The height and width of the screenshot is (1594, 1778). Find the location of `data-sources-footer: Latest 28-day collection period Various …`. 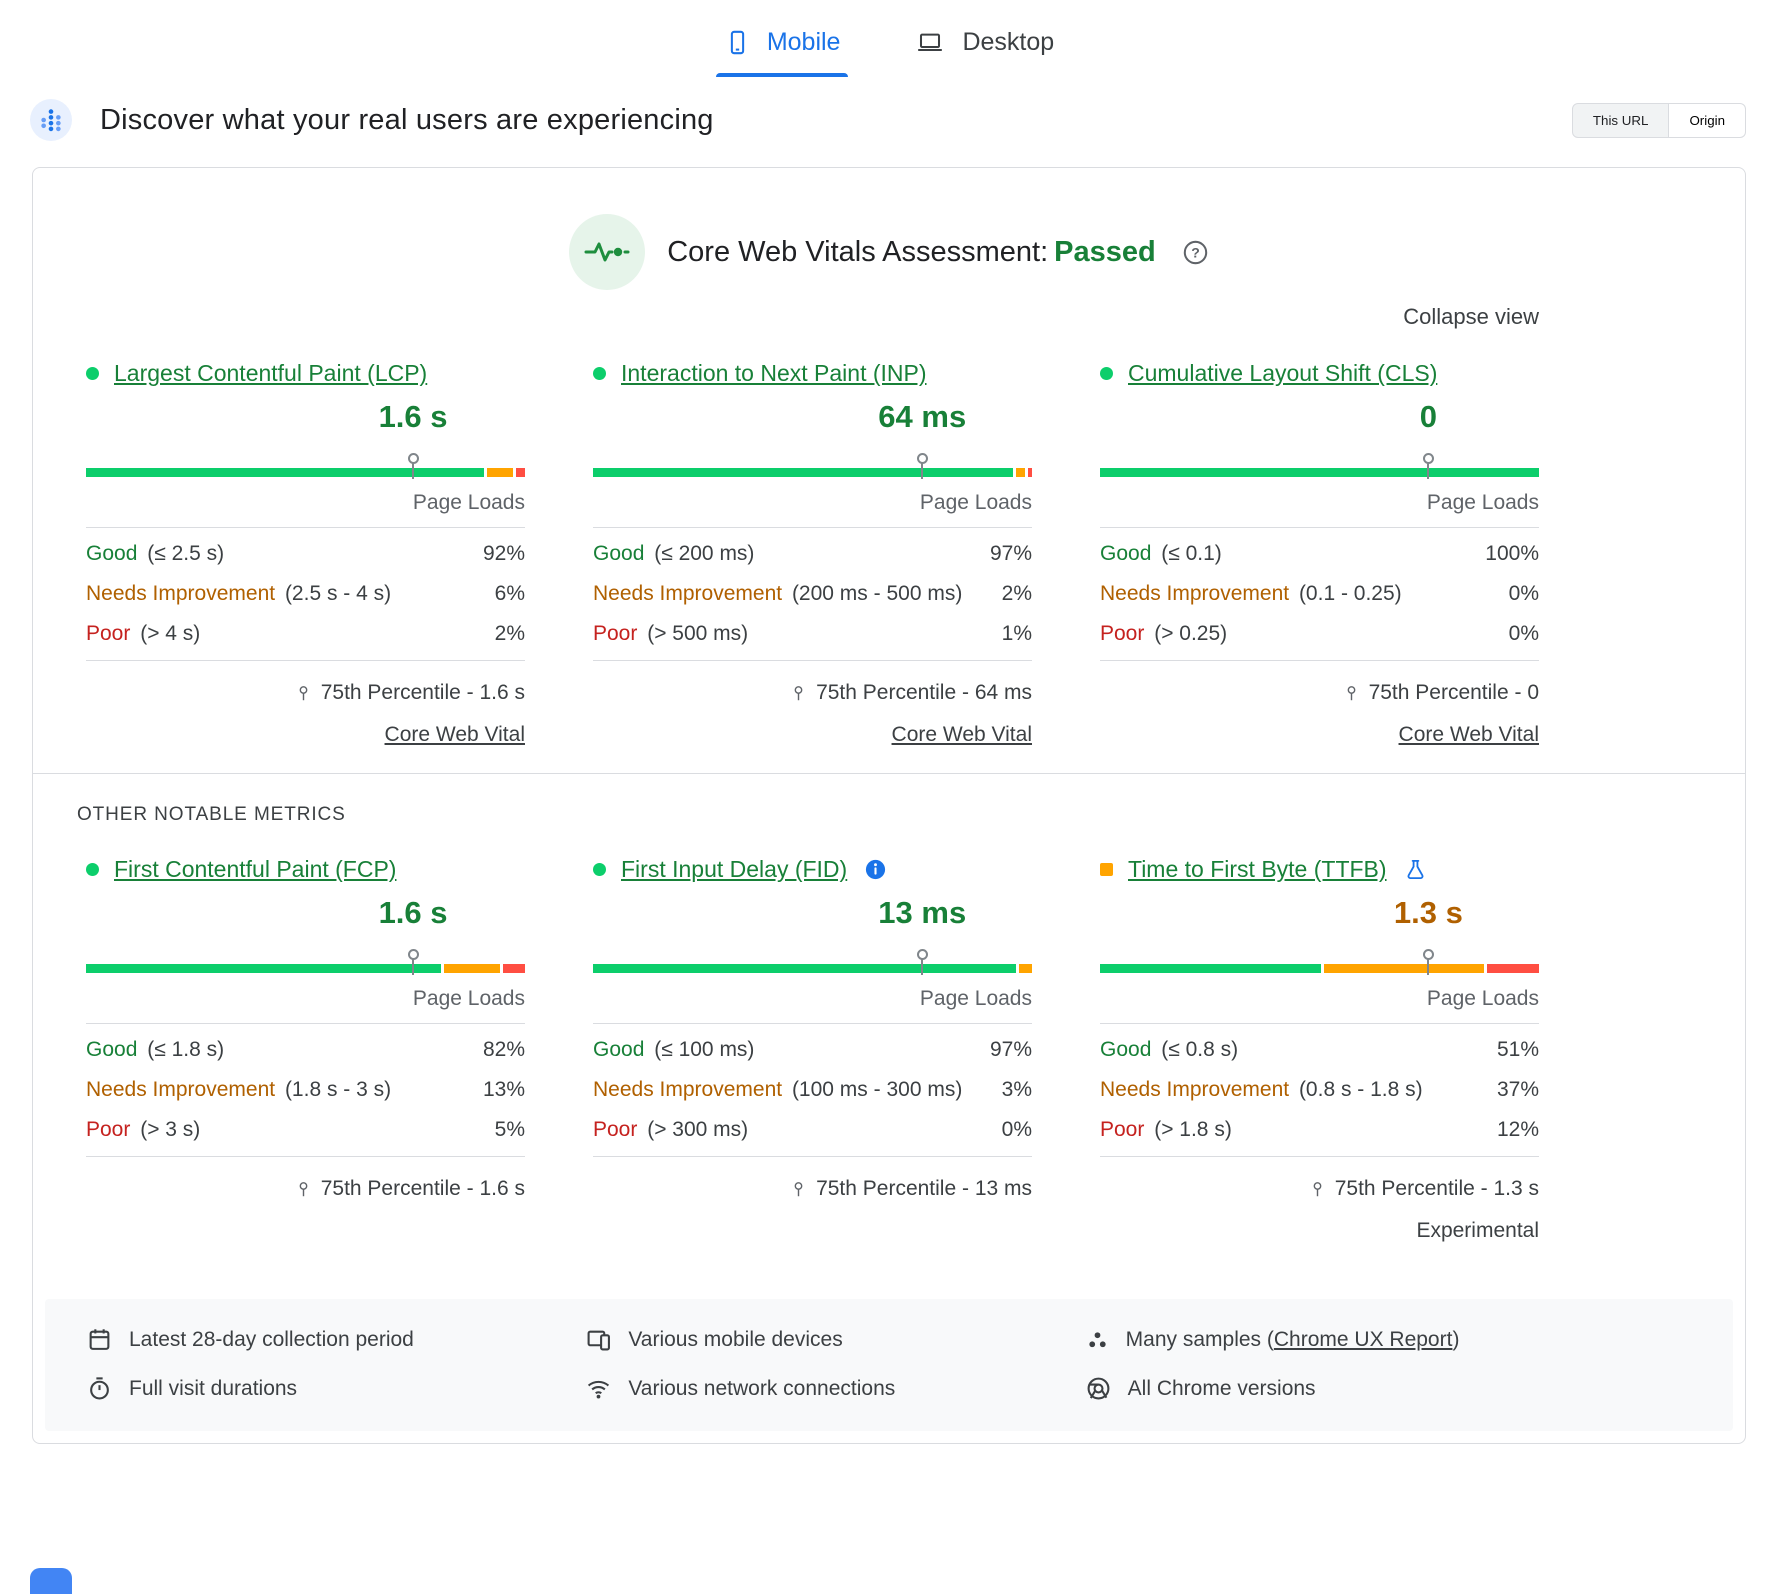

data-sources-footer: Latest 28-day collection period Various … is located at coordinates (889, 1365).